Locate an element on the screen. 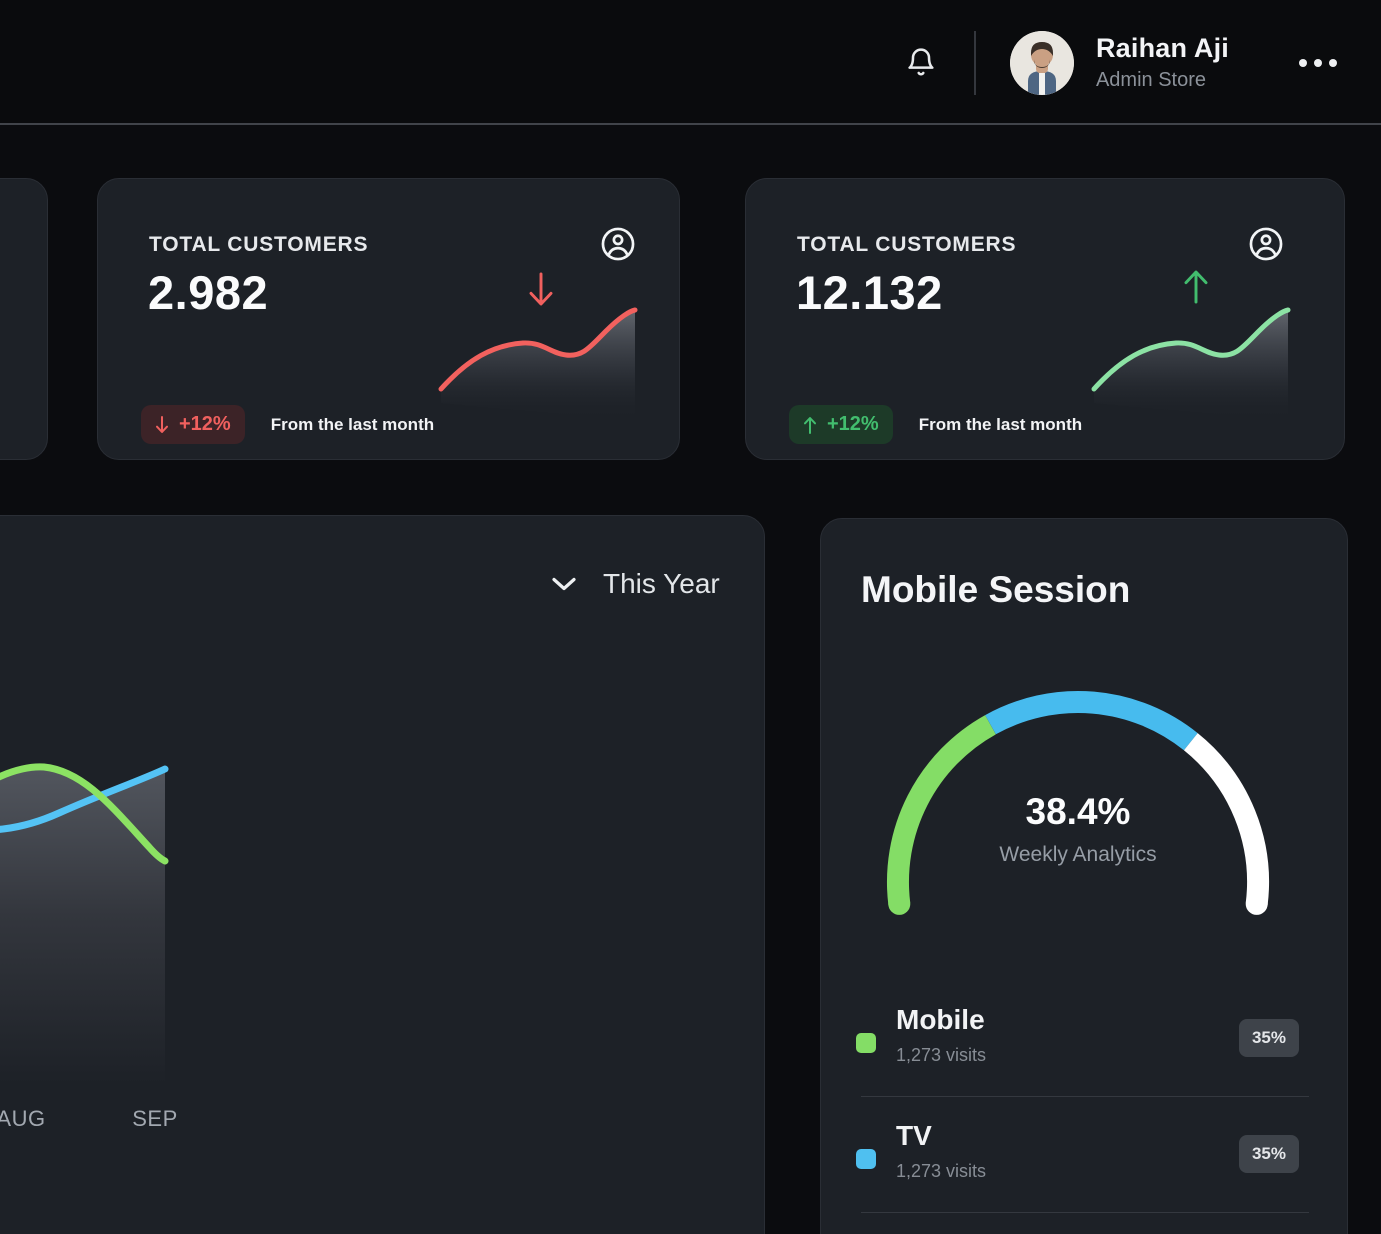  year-filter-dropdown: This Year is located at coordinates (635, 584).